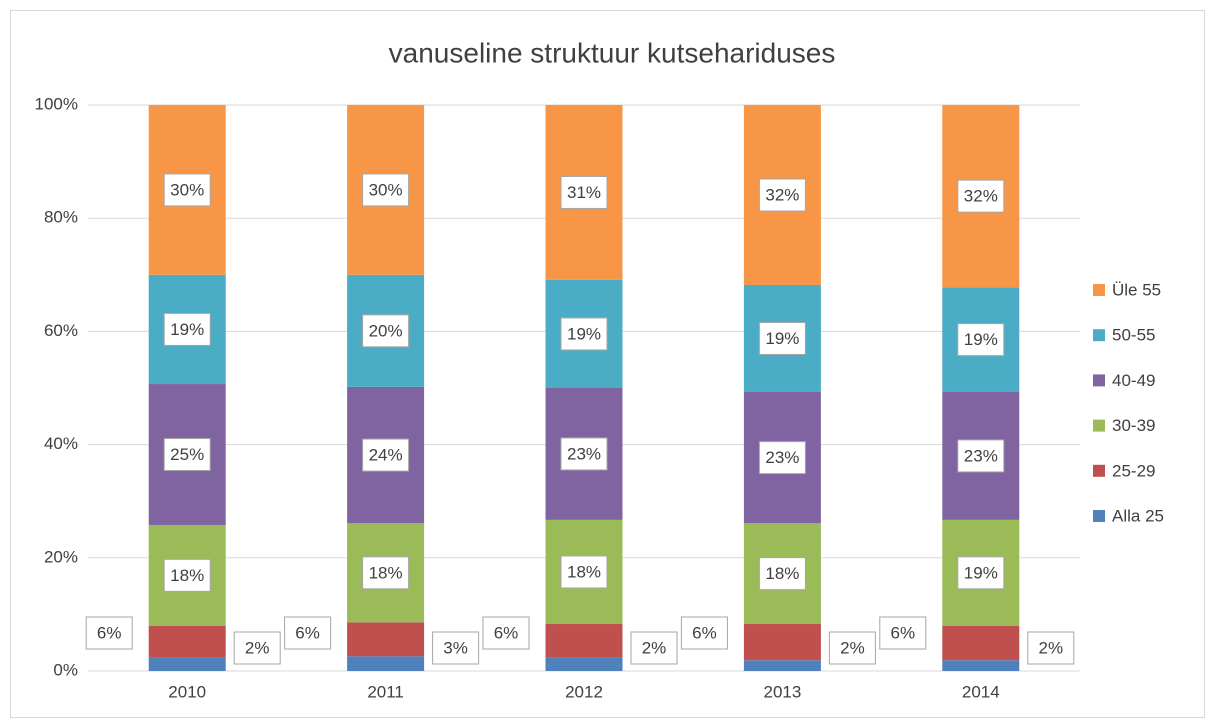  I want to click on chart-title: vanuseline struktuur kutsehariduses, so click(612, 52).